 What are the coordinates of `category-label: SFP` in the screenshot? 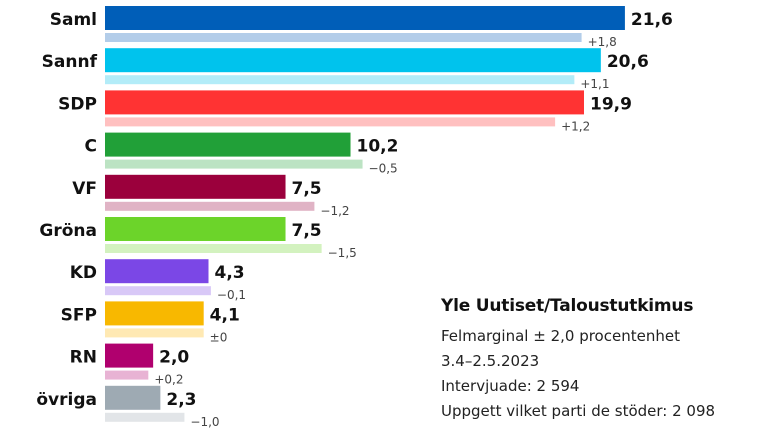 It's located at (79, 315).